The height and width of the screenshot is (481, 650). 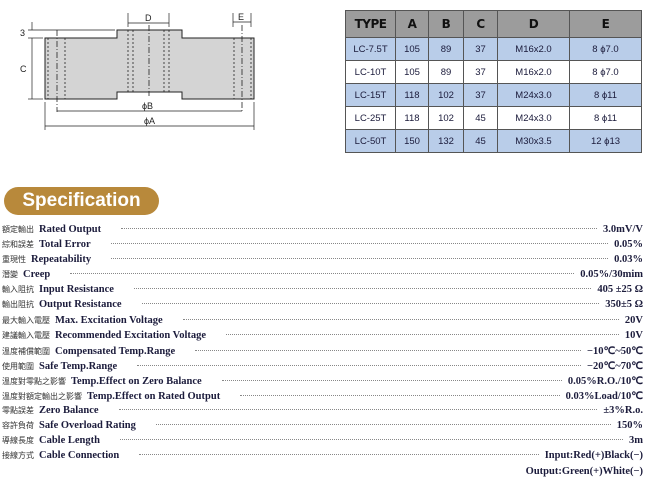 What do you see at coordinates (593, 456) in the screenshot?
I see `spec-value: Input:Red(+)Black(−)` at bounding box center [593, 456].